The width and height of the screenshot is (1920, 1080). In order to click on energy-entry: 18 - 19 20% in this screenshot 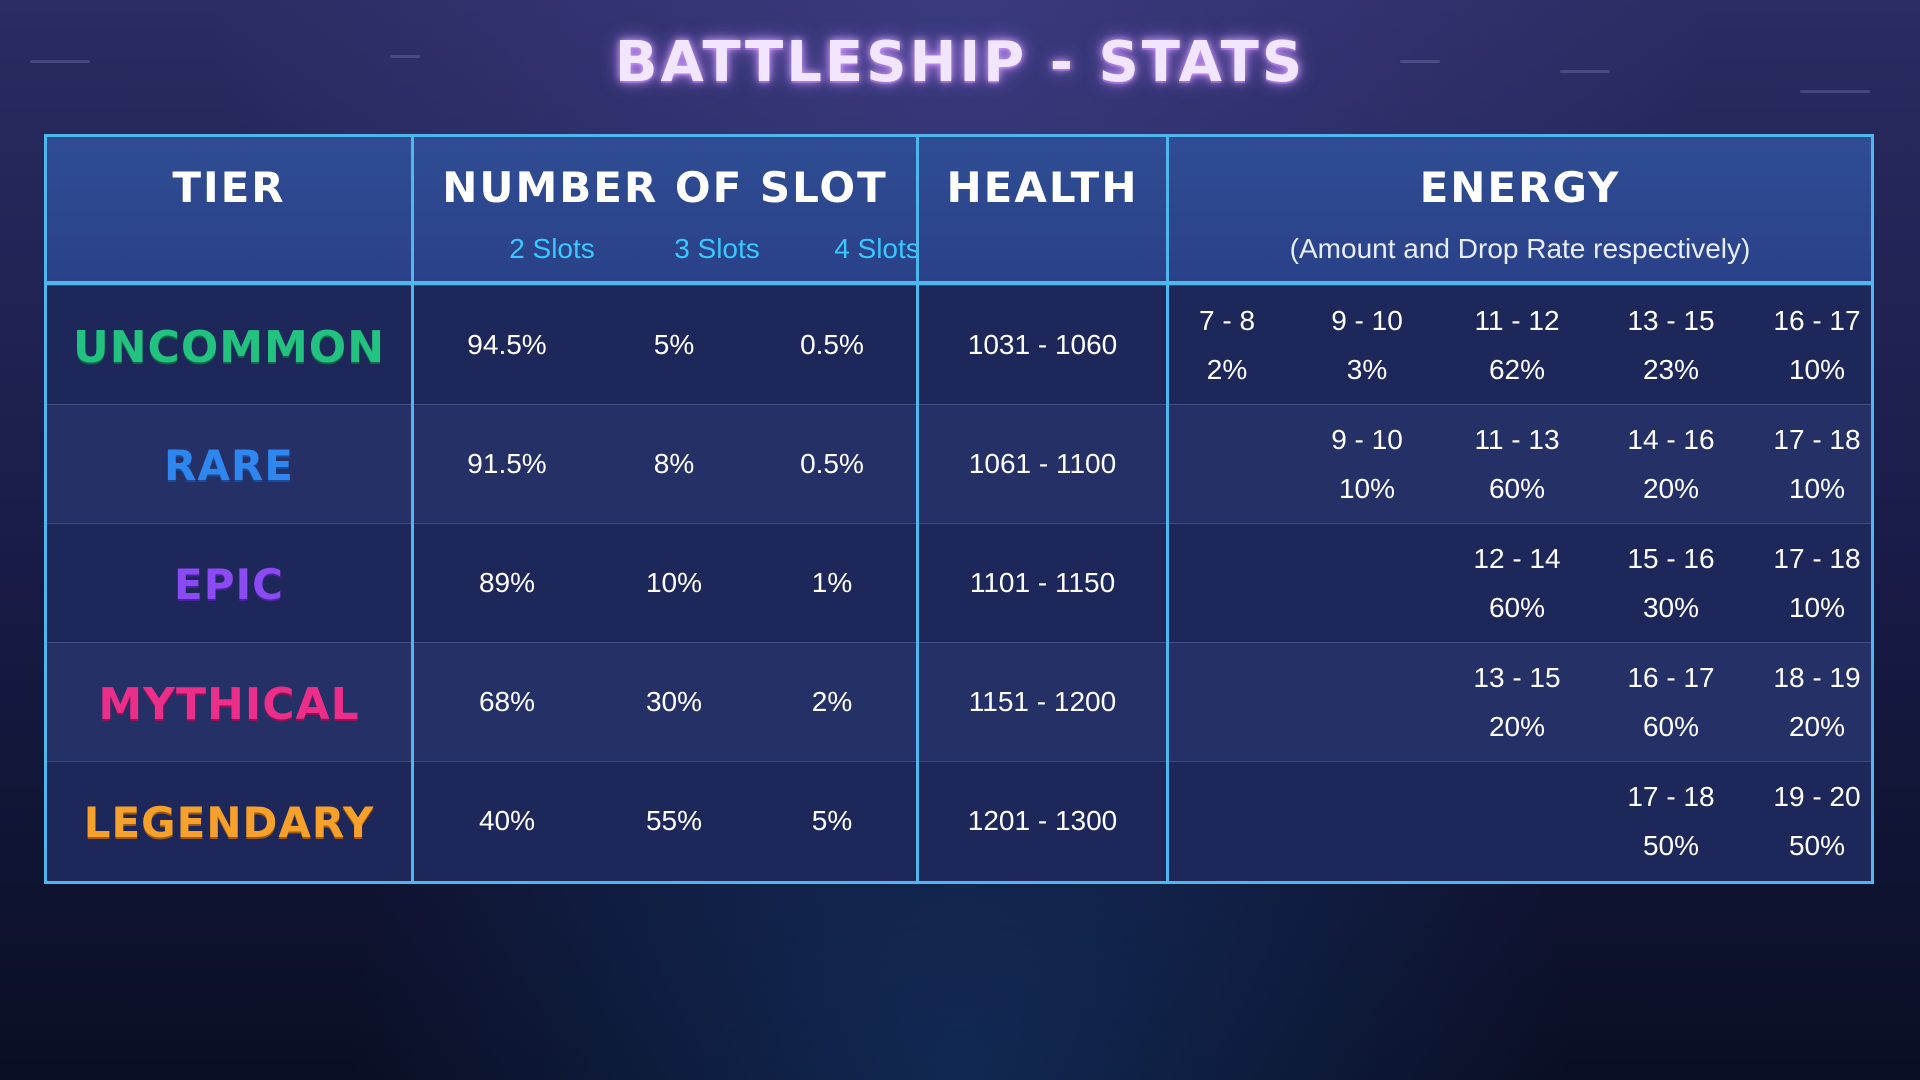, I will do `click(1817, 702)`.